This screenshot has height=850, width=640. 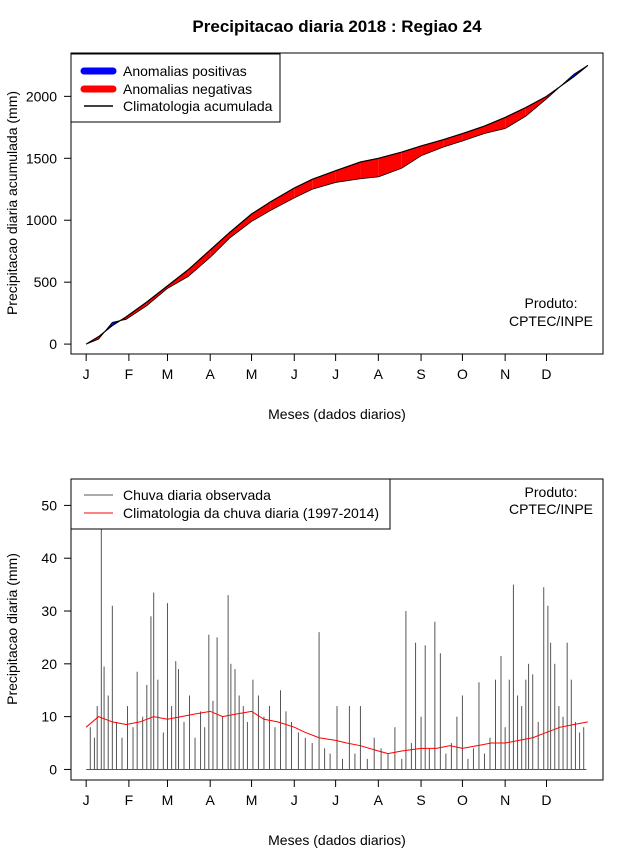 I want to click on y-axis: 0 500 1000 1500 2000, so click(x=49, y=220).